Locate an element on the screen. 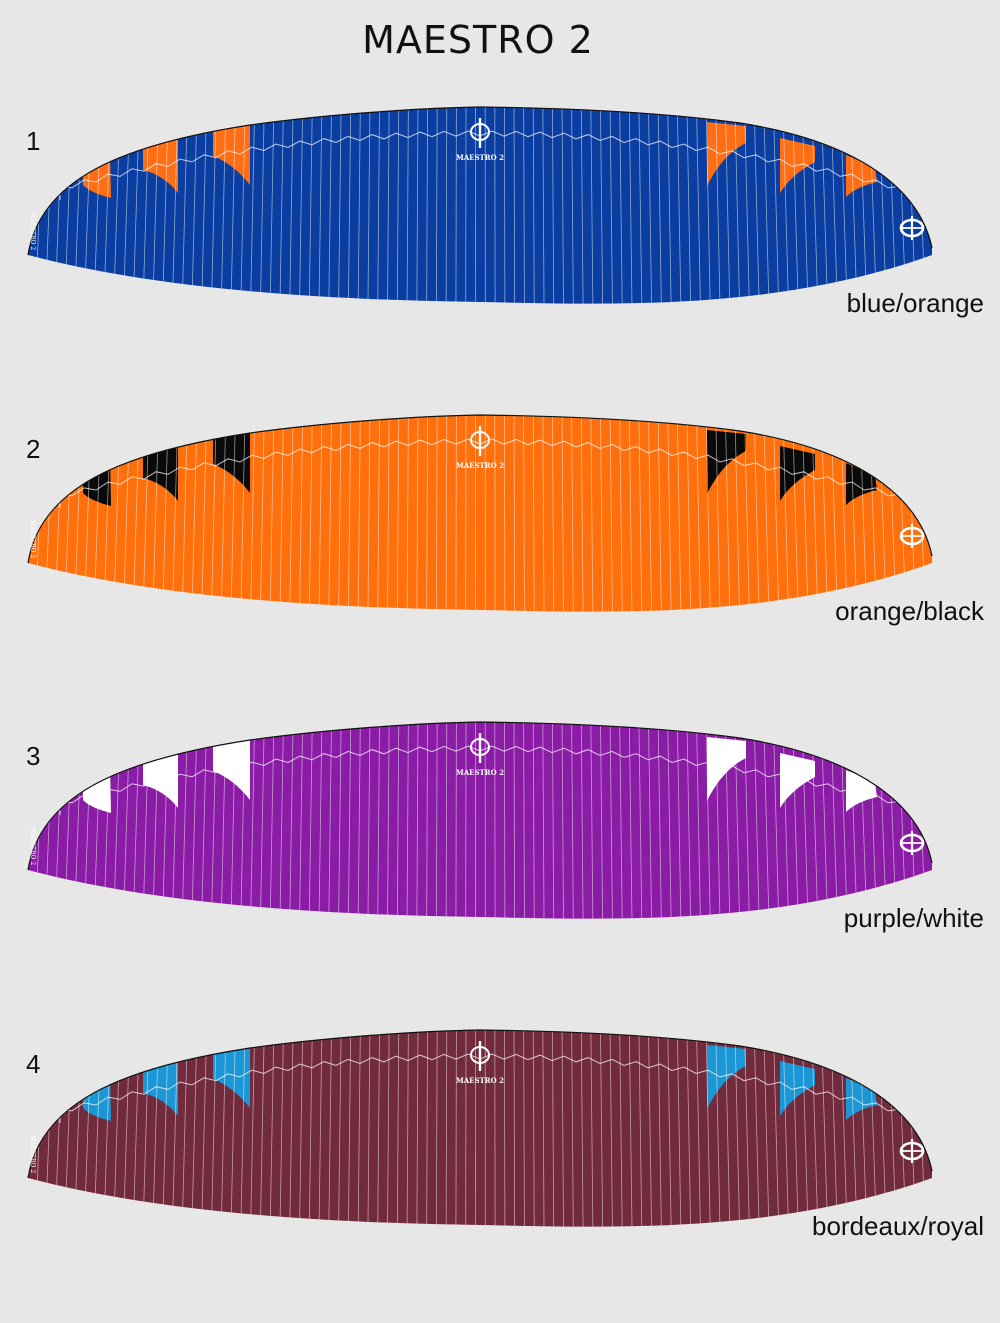 This screenshot has width=1000, height=1323. page-title: MAESTRO 2 is located at coordinates (478, 40).